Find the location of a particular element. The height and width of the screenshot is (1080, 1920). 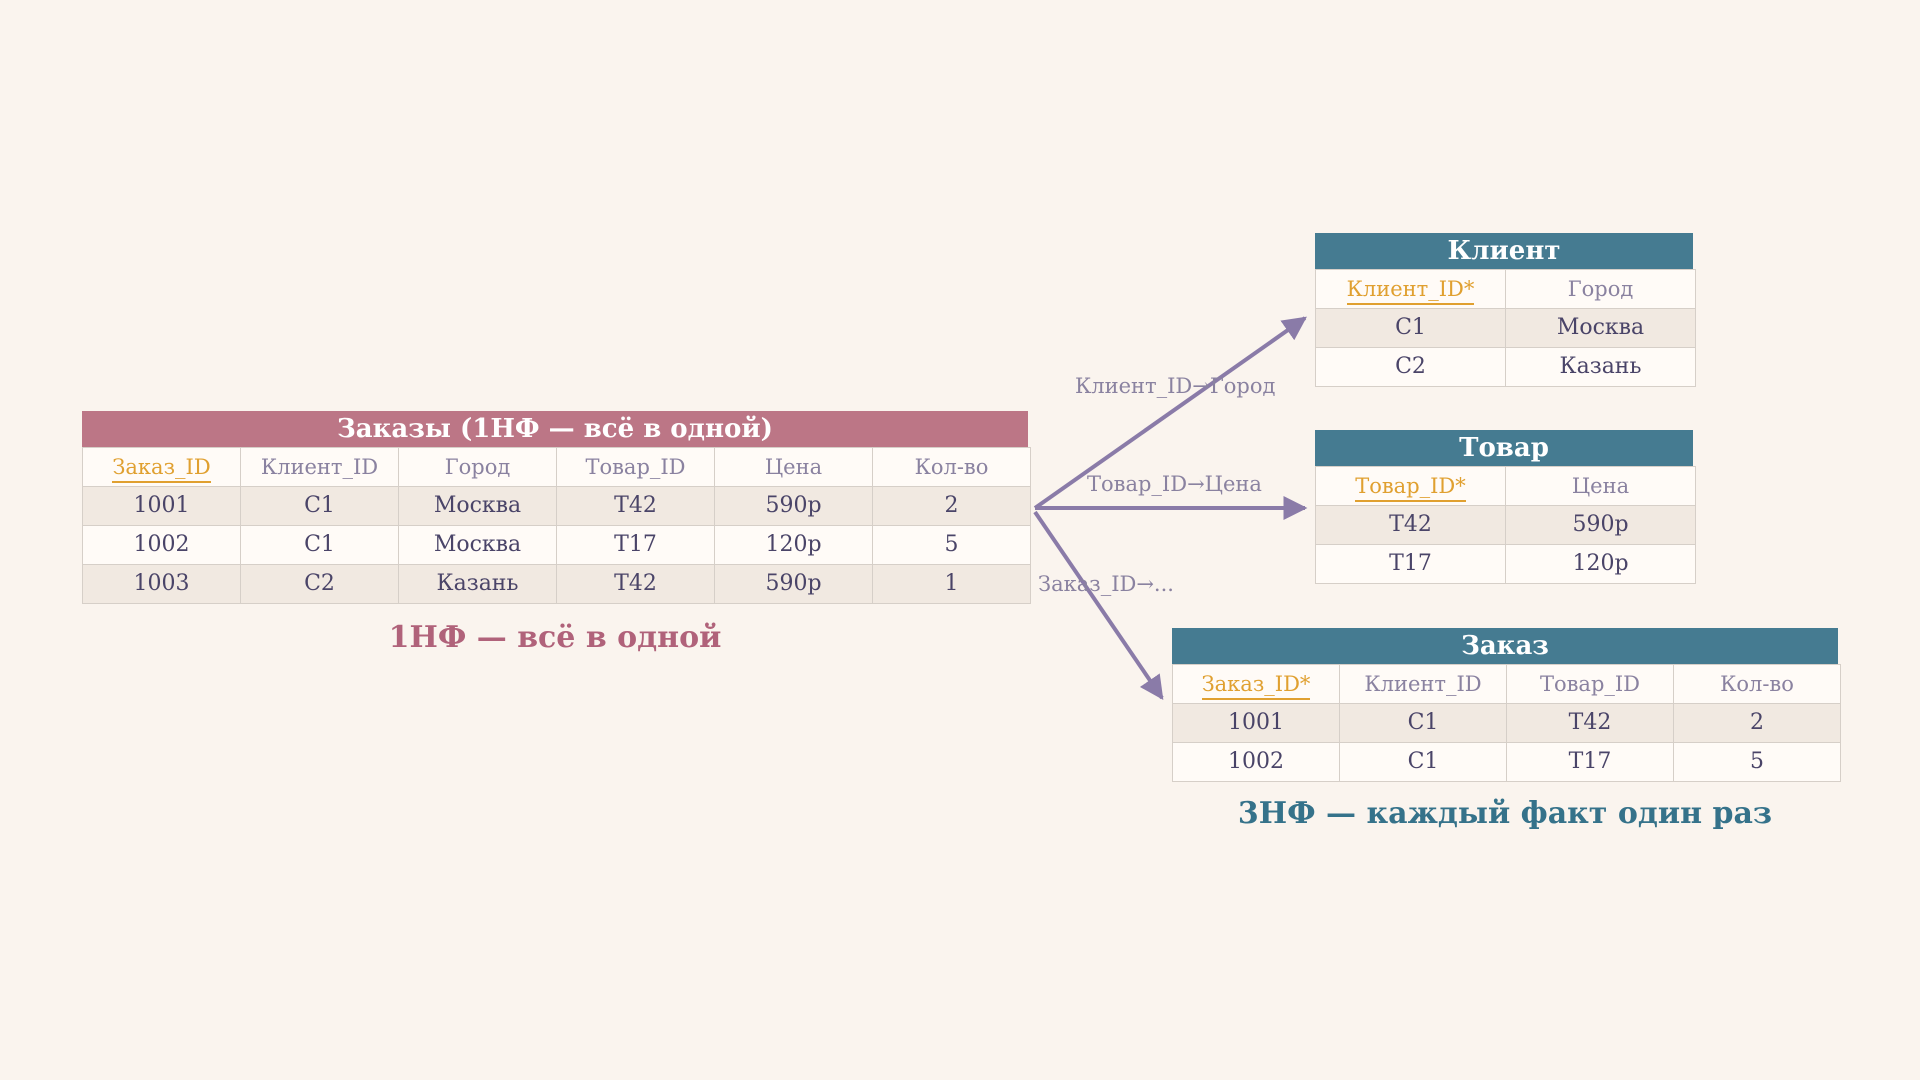

column-header: Заказ_ID is located at coordinates (161, 467).